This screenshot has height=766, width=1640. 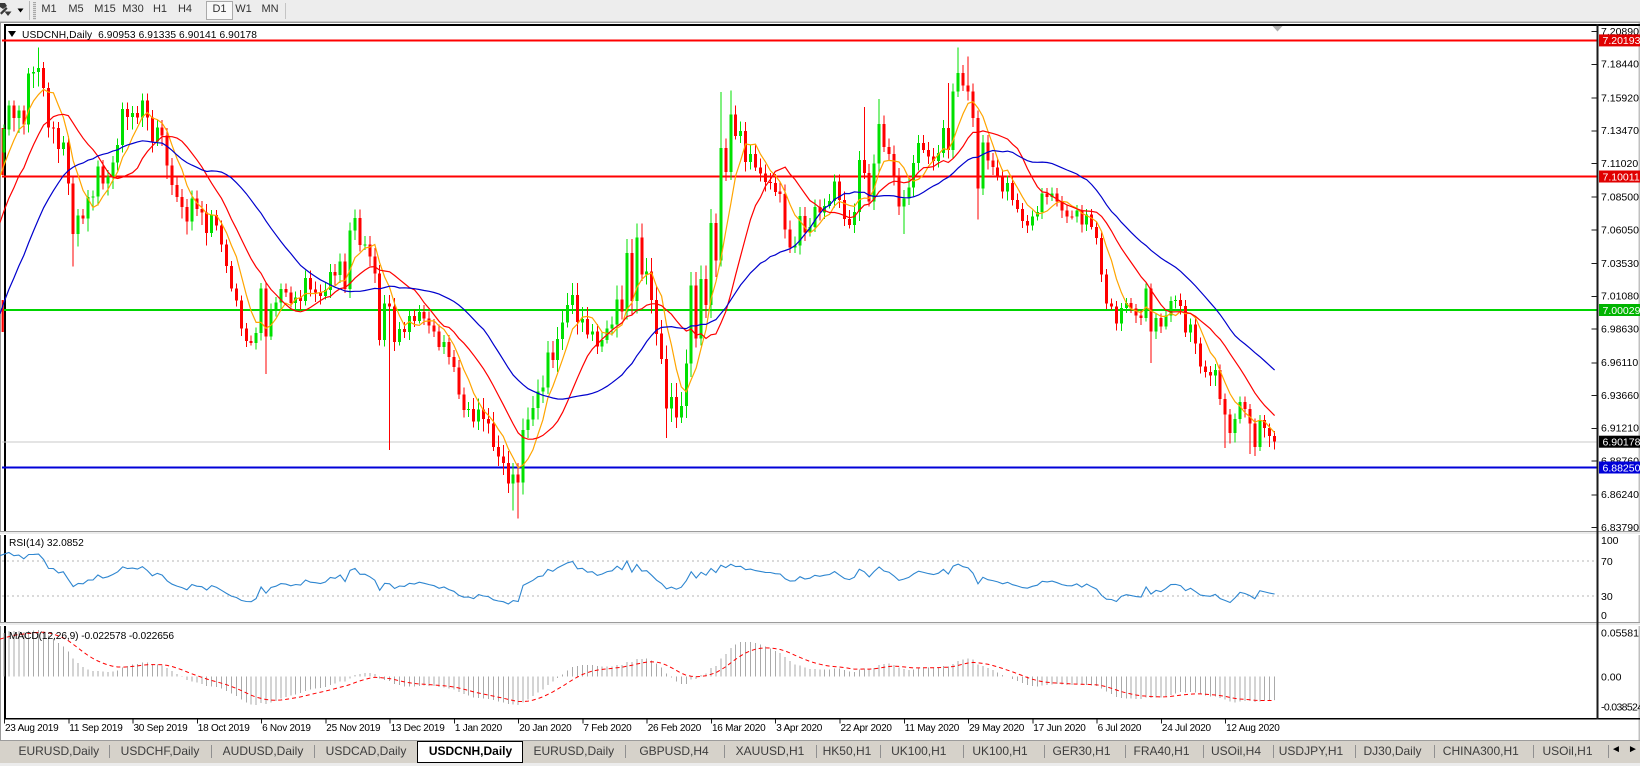 What do you see at coordinates (1187, 728) in the screenshot?
I see `svg-text: 24 Jul 2020` at bounding box center [1187, 728].